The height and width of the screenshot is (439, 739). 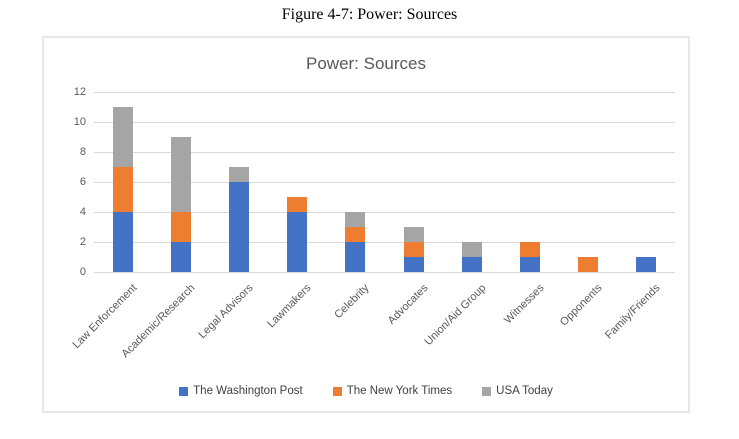 I want to click on x-axis-tick-label: Family/Friends, so click(x=632, y=312).